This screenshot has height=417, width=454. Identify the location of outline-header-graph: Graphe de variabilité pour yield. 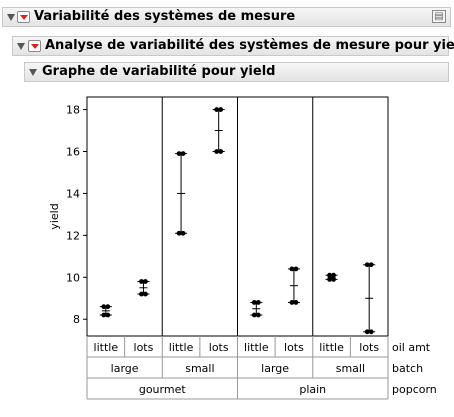
(236, 72).